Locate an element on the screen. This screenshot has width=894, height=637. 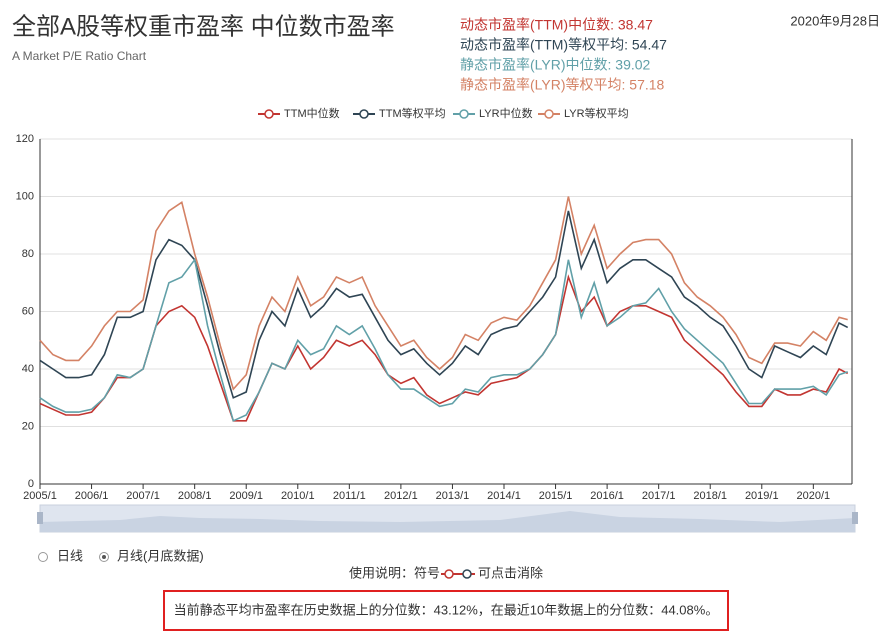
stat: 静态市盈率(LYR)中位数: 39.02 is located at coordinates (555, 65).